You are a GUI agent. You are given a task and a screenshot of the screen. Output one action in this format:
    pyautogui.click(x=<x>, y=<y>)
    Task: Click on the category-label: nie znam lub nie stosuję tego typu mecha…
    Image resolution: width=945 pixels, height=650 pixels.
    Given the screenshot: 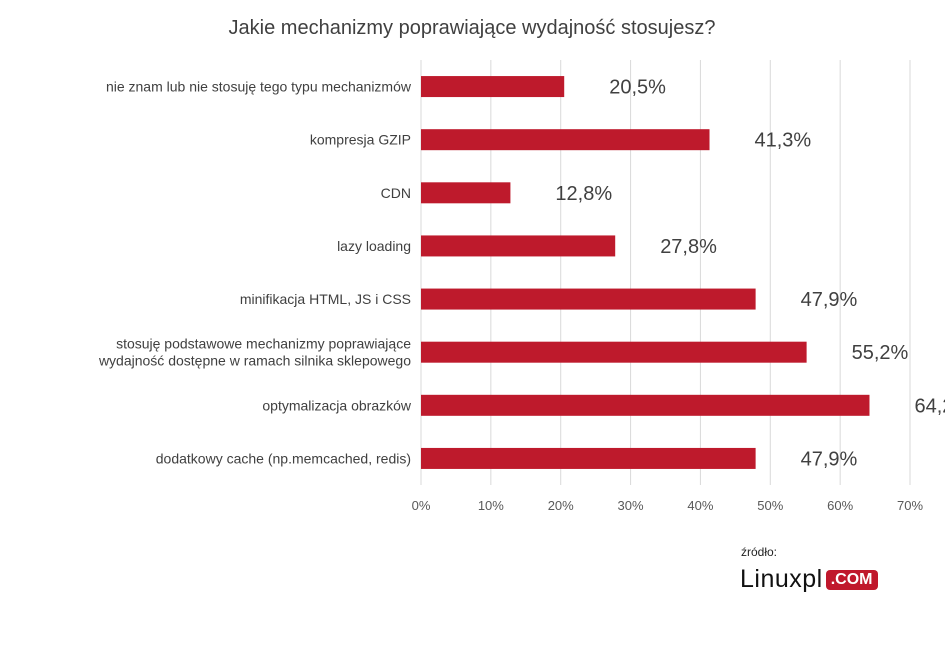 What is the action you would take?
    pyautogui.click(x=259, y=87)
    